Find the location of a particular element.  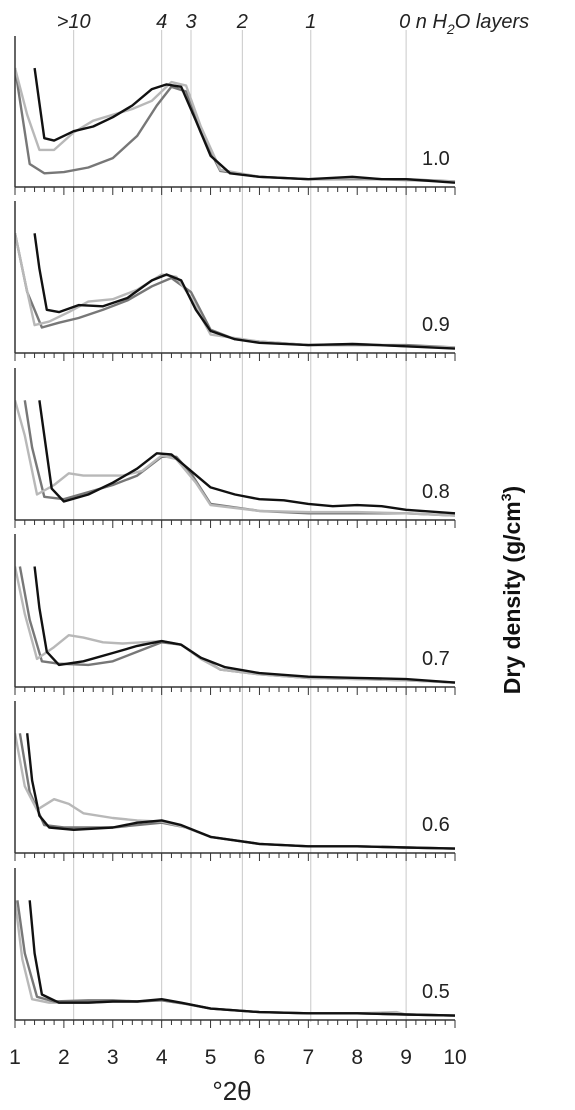

panel-0-8: 0.8 is located at coordinates (235, 448).